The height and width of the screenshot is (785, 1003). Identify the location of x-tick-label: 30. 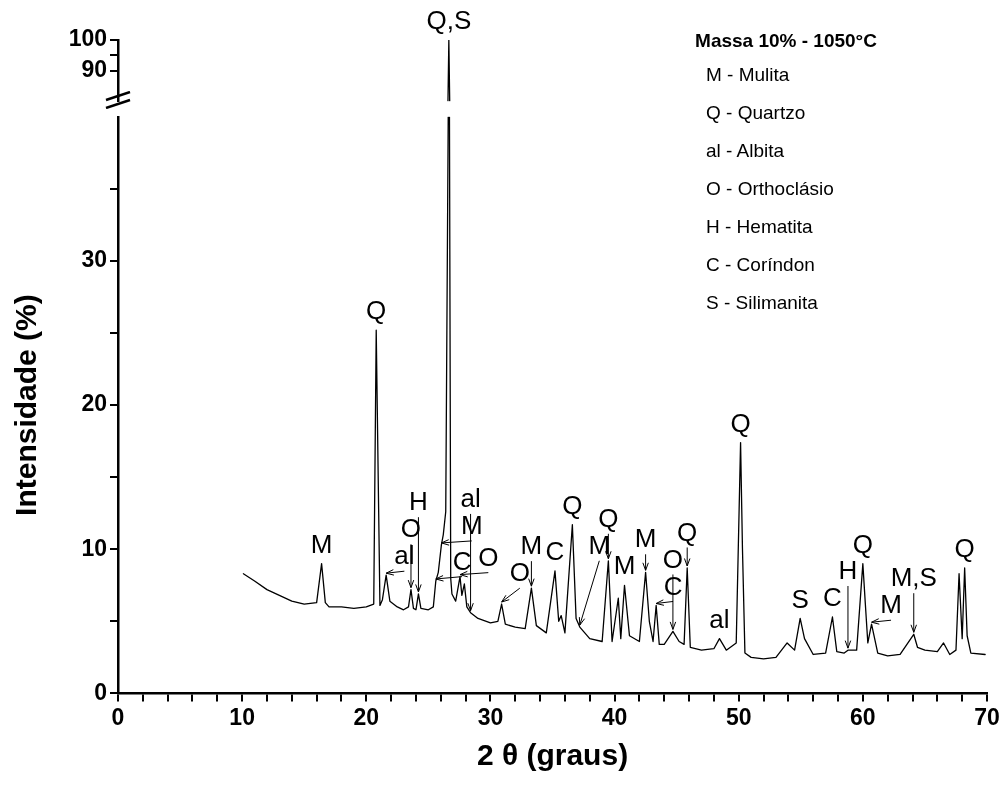
(490, 716).